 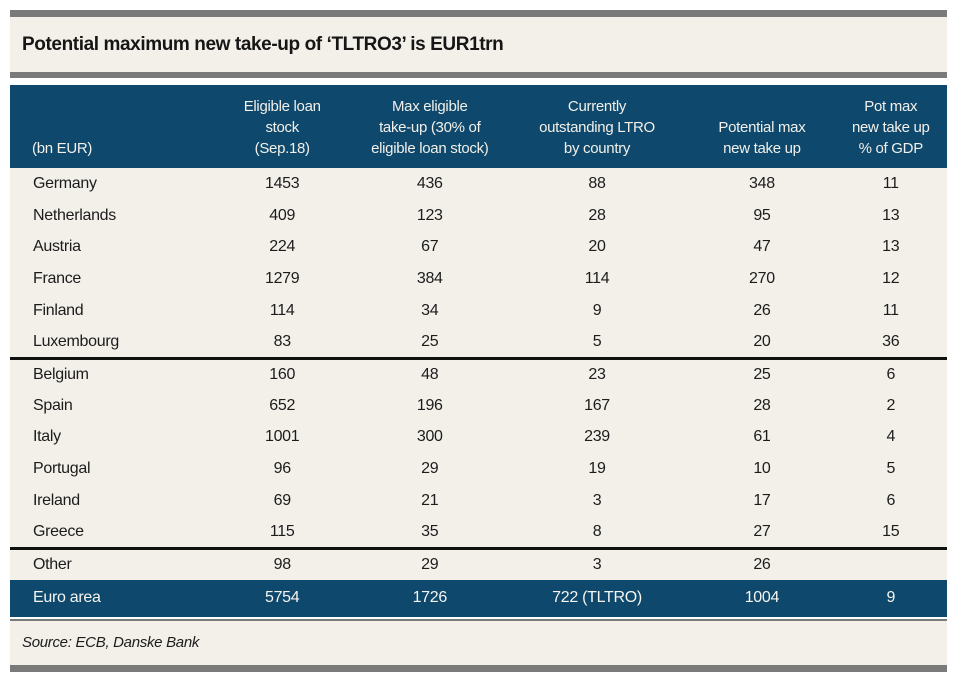 What do you see at coordinates (76, 341) in the screenshot?
I see `country-cell: Luxembourg` at bounding box center [76, 341].